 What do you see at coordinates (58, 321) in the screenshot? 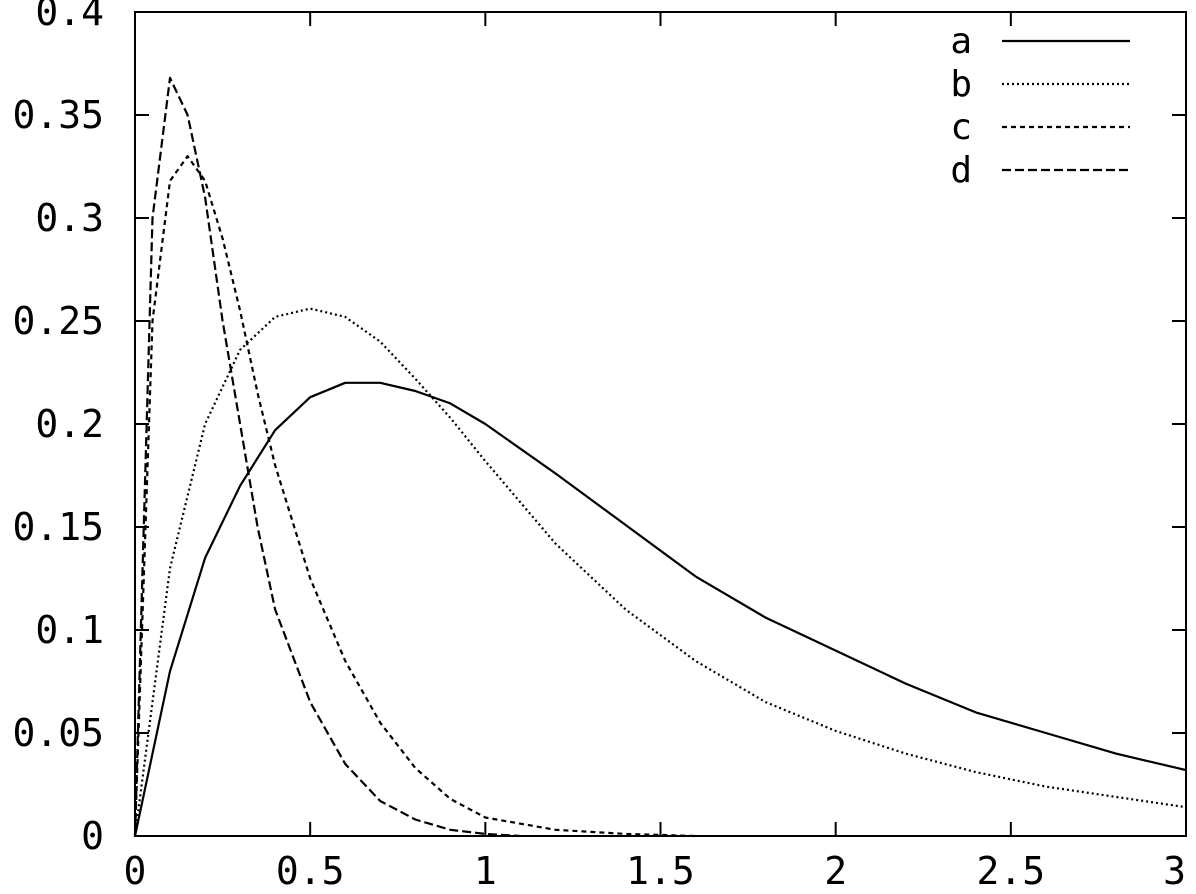
I see `y-tick-label: 0.25` at bounding box center [58, 321].